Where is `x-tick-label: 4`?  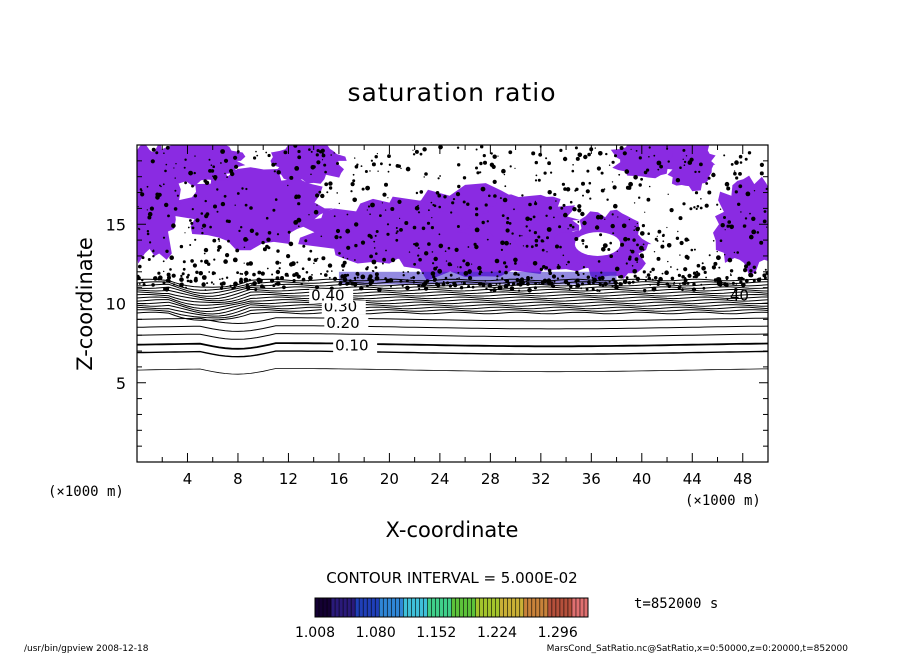 x-tick-label: 4 is located at coordinates (188, 479).